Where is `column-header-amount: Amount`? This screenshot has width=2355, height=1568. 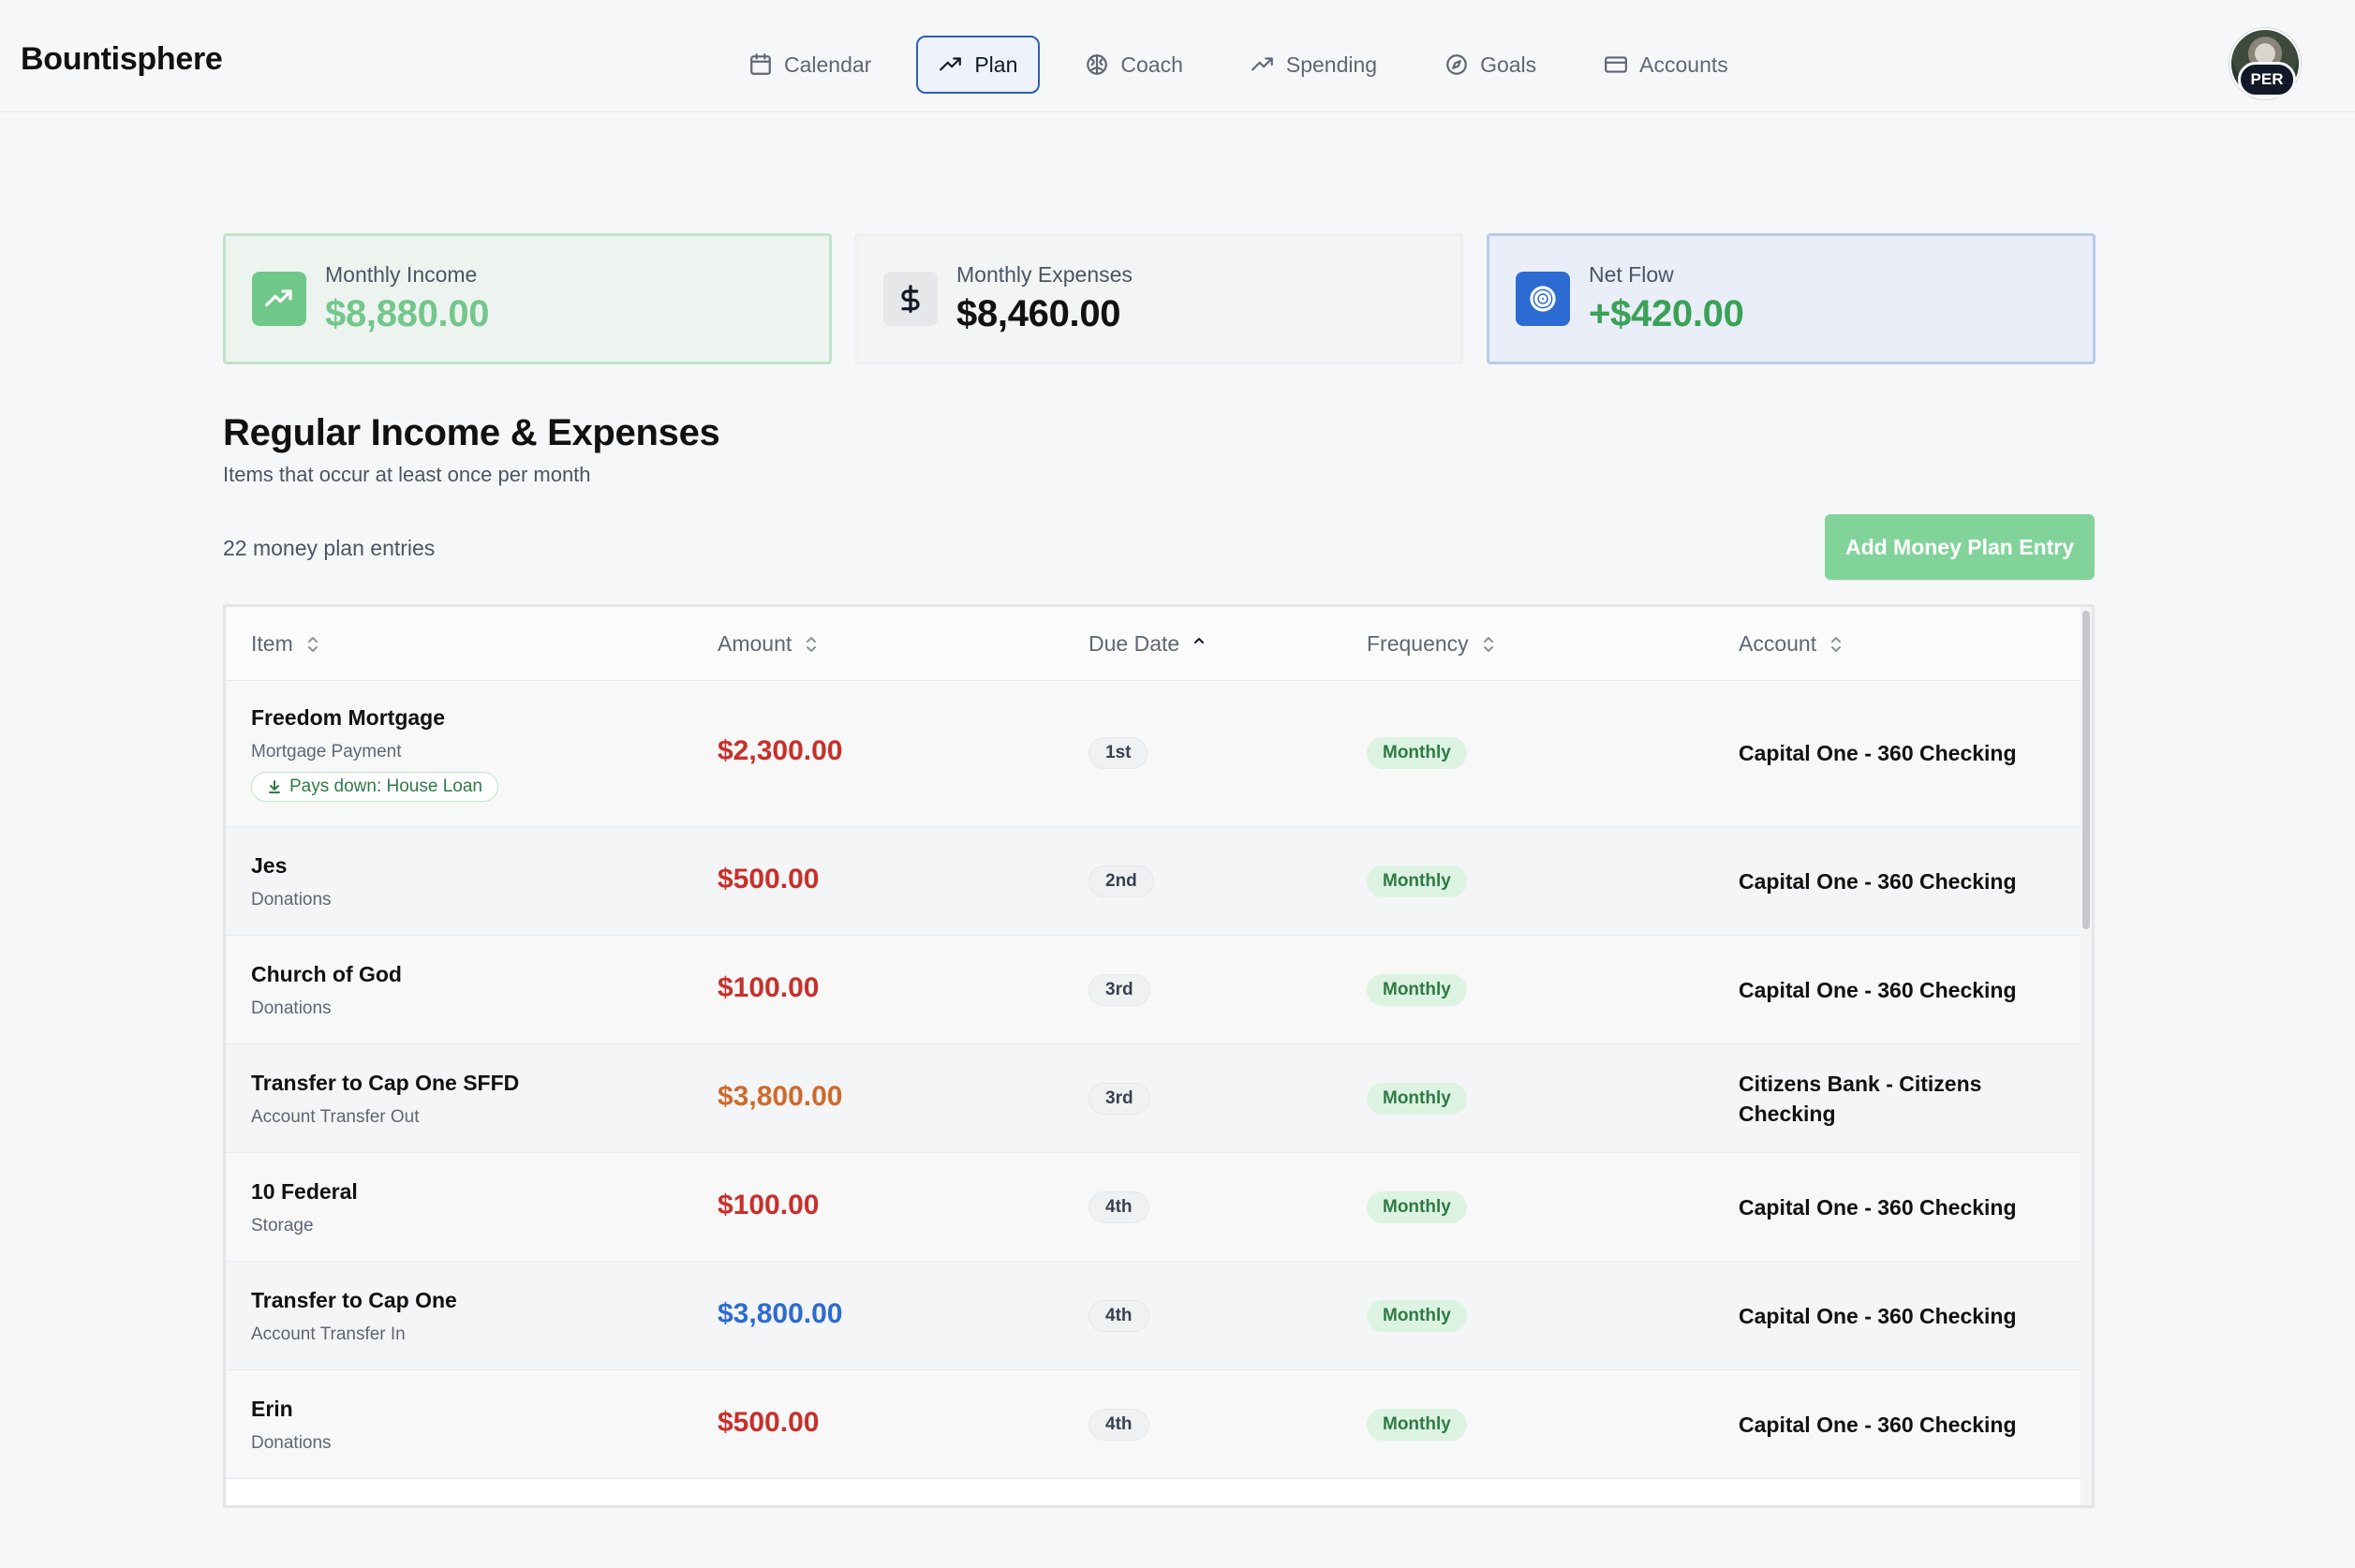
column-header-amount: Amount is located at coordinates (769, 644).